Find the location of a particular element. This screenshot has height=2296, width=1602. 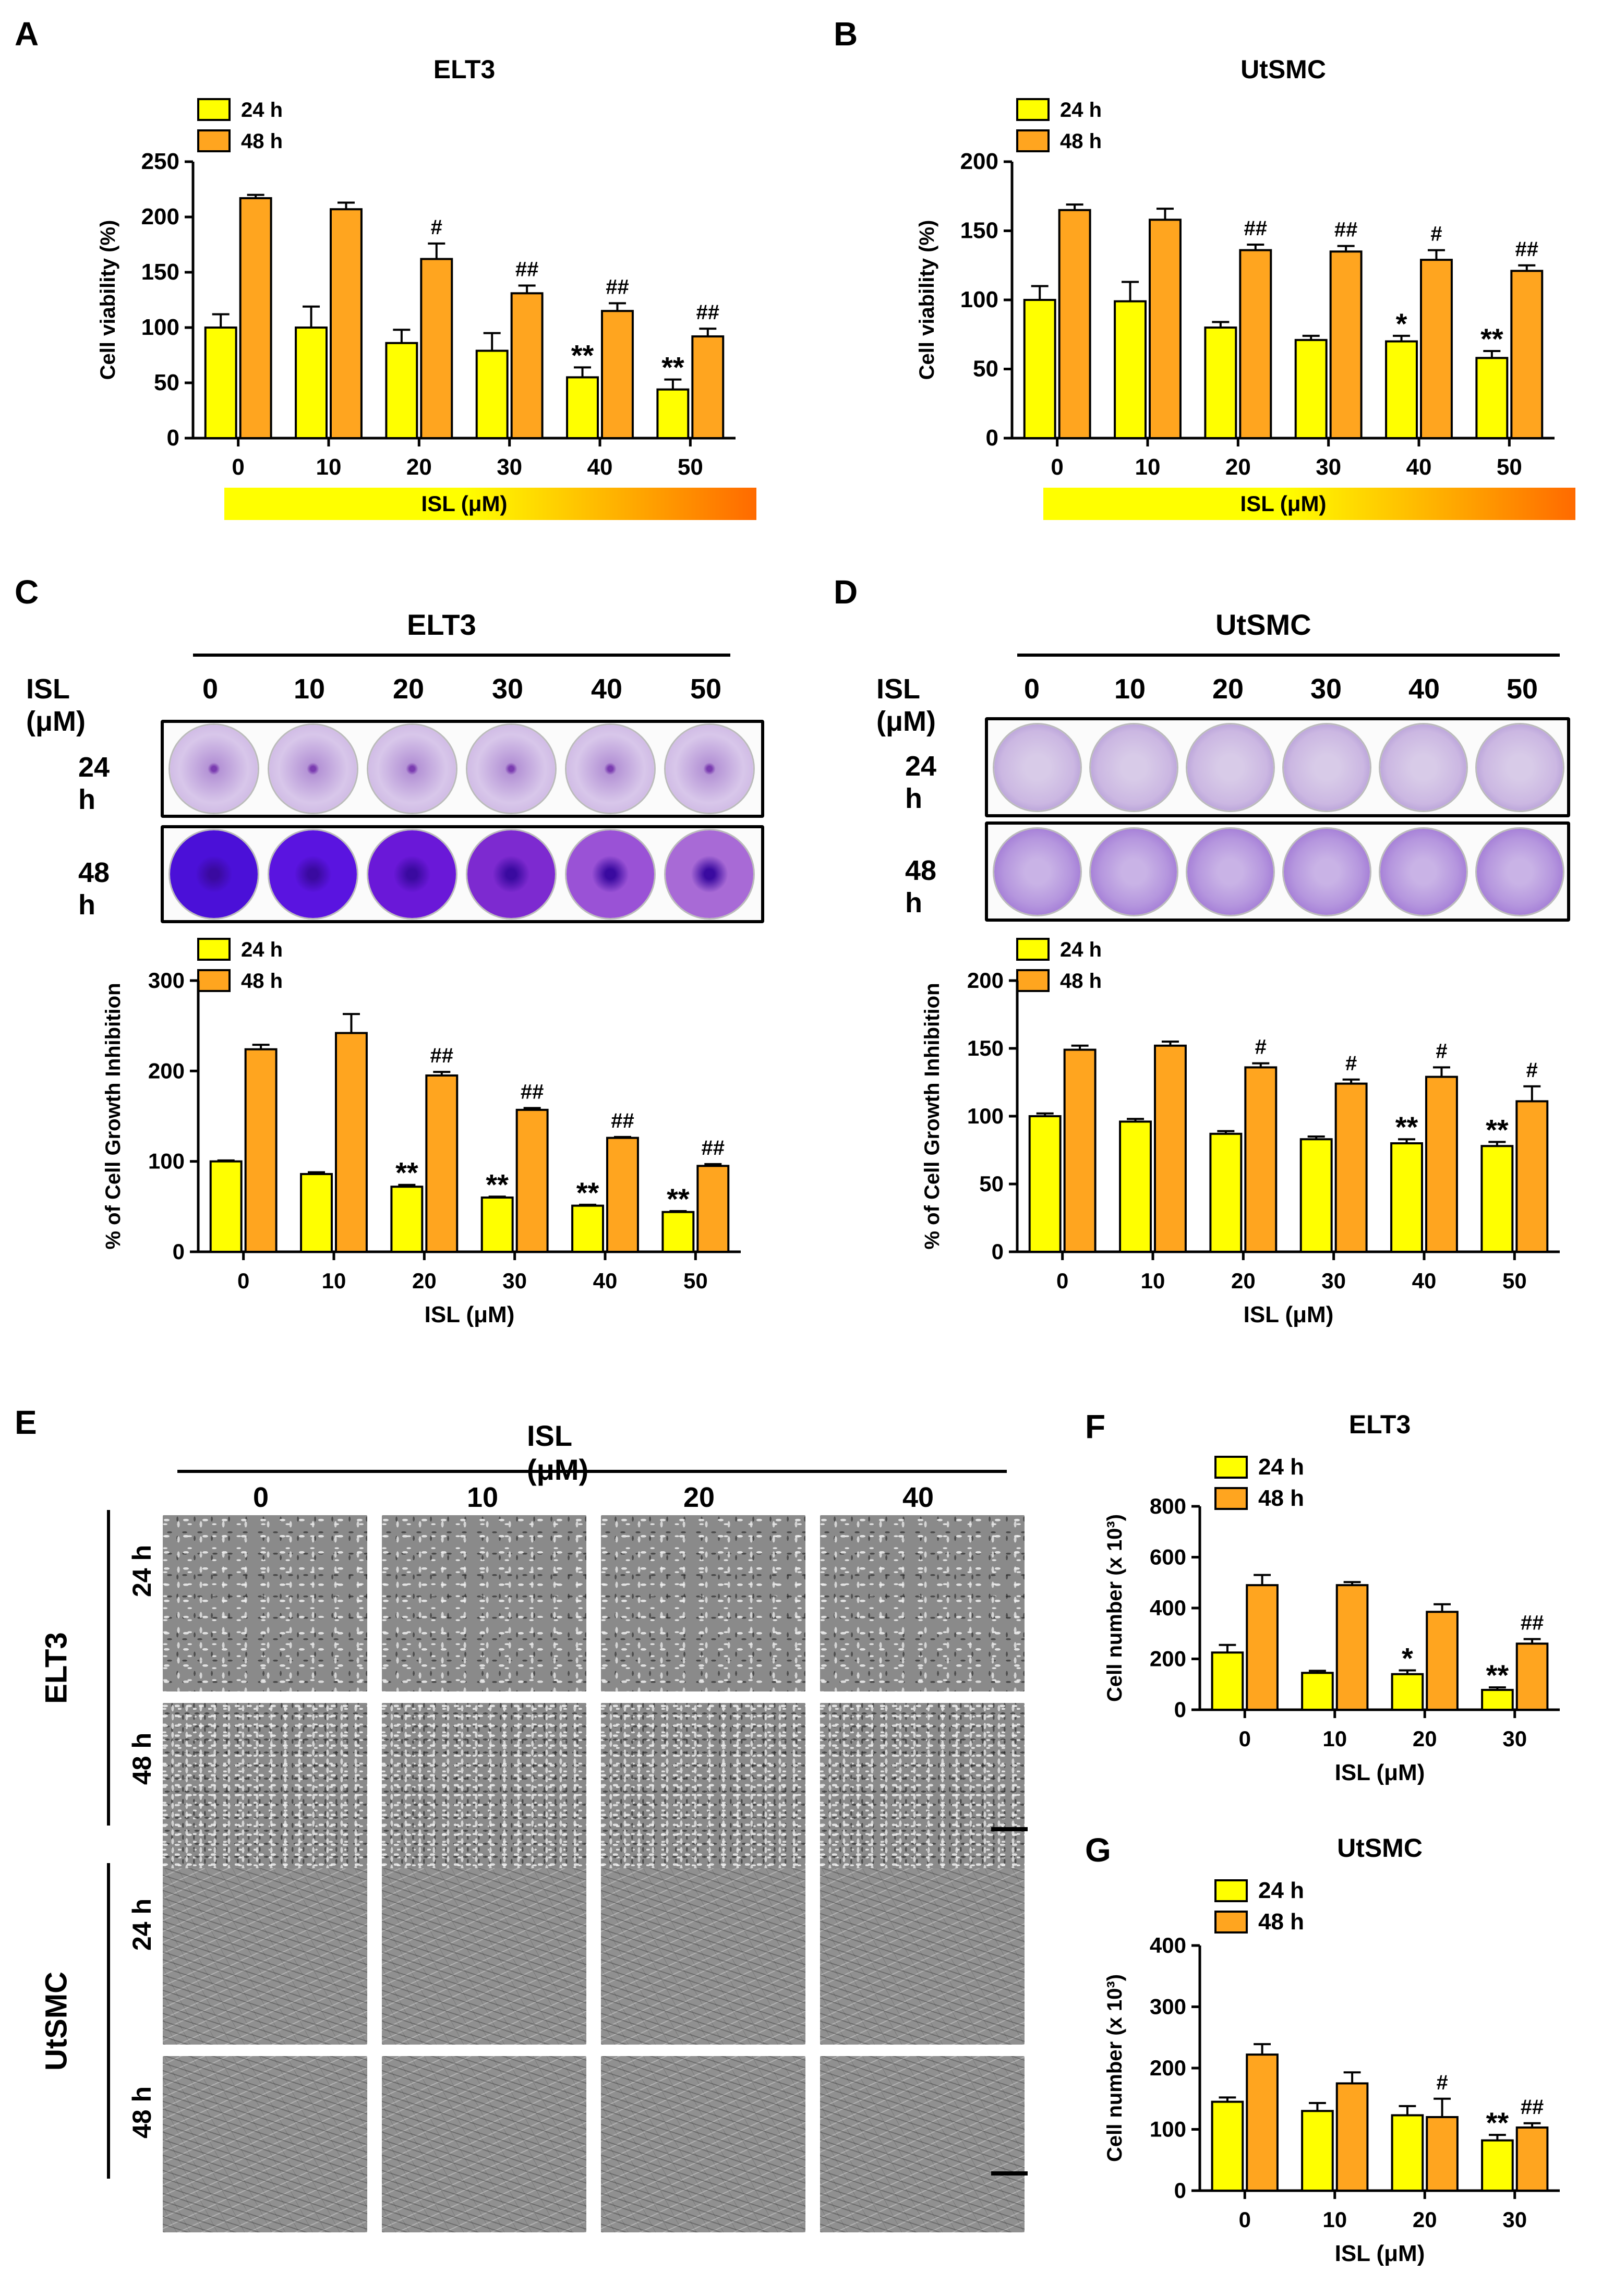

chart-b-y-tick-label: 100 is located at coordinates (979, 299).